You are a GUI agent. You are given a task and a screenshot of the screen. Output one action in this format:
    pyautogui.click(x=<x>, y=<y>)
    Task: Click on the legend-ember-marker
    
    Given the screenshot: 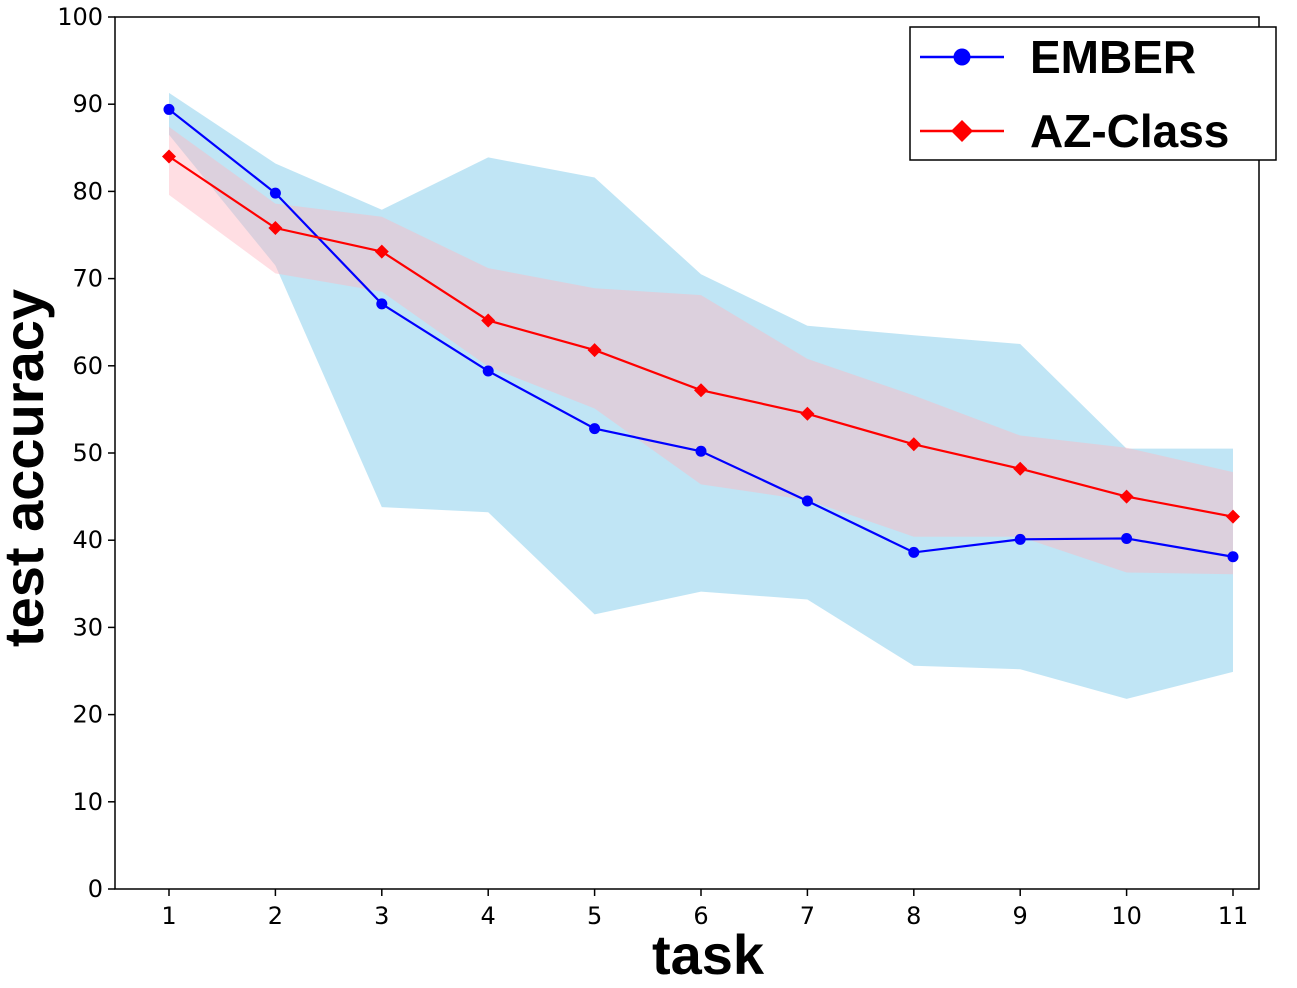 What is the action you would take?
    pyautogui.click(x=962, y=57)
    